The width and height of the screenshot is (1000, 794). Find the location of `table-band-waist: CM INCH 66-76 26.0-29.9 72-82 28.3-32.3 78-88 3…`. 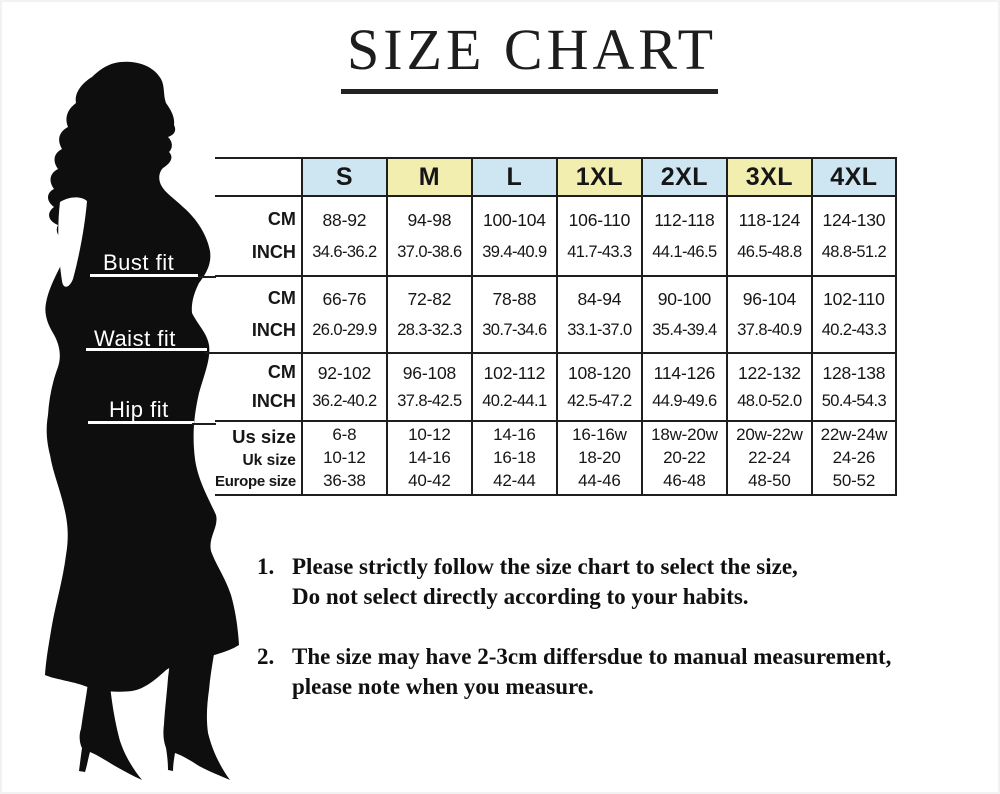

table-band-waist: CM INCH 66-76 26.0-29.9 72-82 28.3-32.3 78-88 3… is located at coordinates (556, 314).